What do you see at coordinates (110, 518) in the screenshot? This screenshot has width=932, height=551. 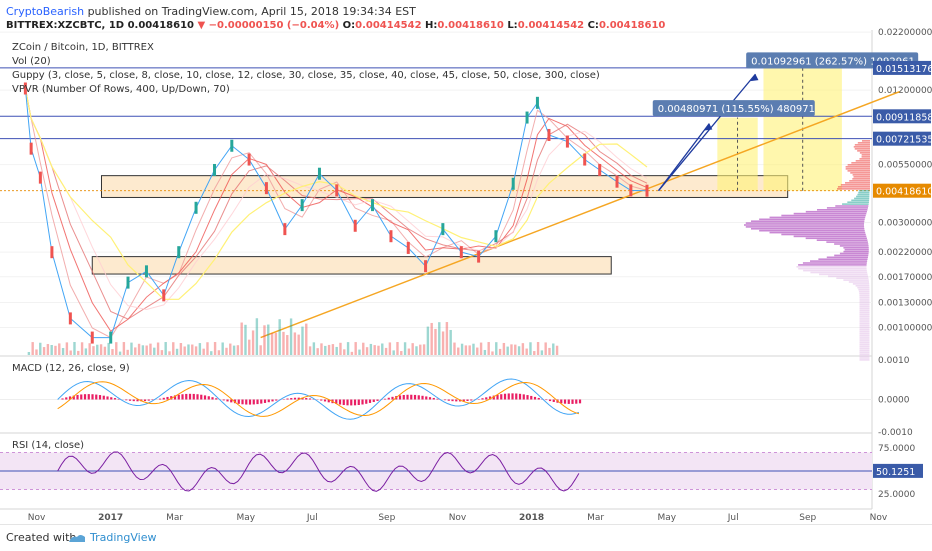 I see `x-tick-label: 2017` at bounding box center [110, 518].